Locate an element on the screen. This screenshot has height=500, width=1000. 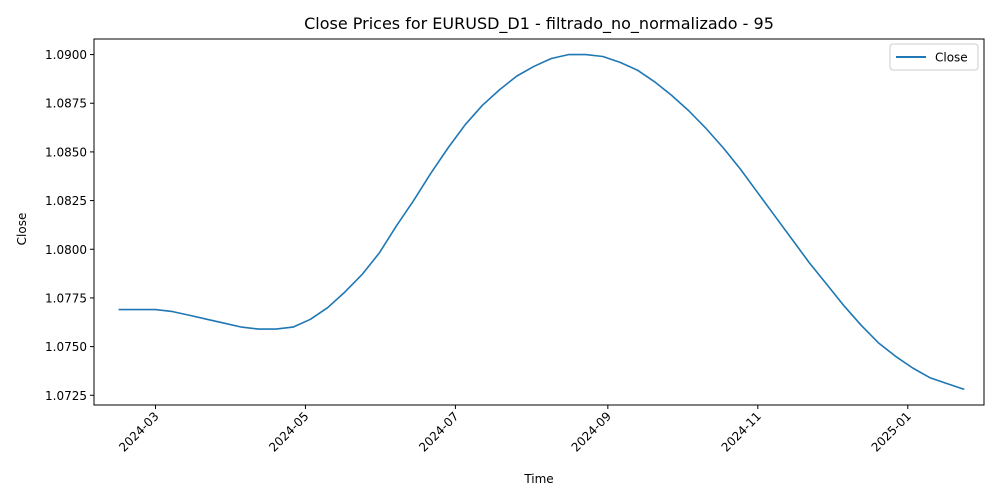
x-axis-label: Time is located at coordinates (538, 479).